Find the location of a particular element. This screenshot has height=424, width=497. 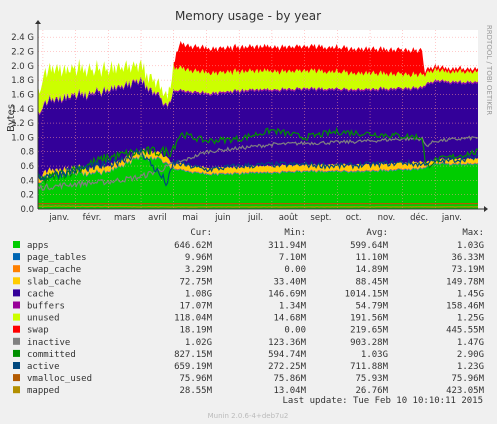

x-tick-label: mars is located at coordinates (125, 218).